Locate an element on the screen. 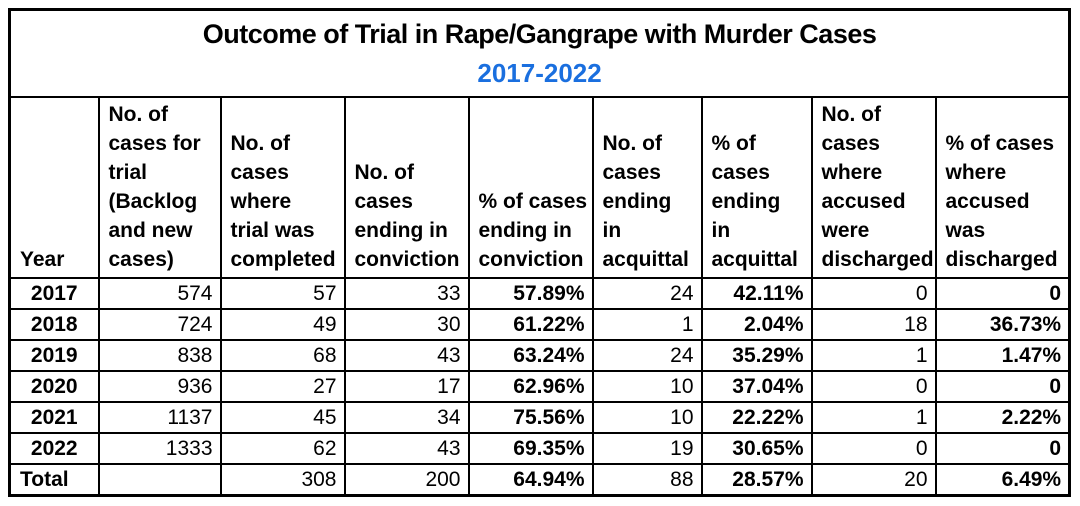 This screenshot has height=506, width=1080. trial-completed-cell: 27 is located at coordinates (282, 386).